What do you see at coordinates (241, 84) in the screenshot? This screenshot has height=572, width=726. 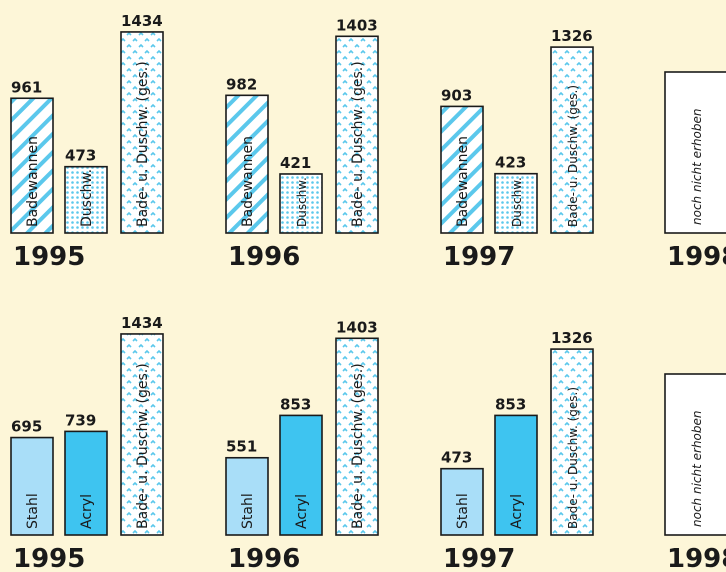 I see `value-label: 982` at bounding box center [241, 84].